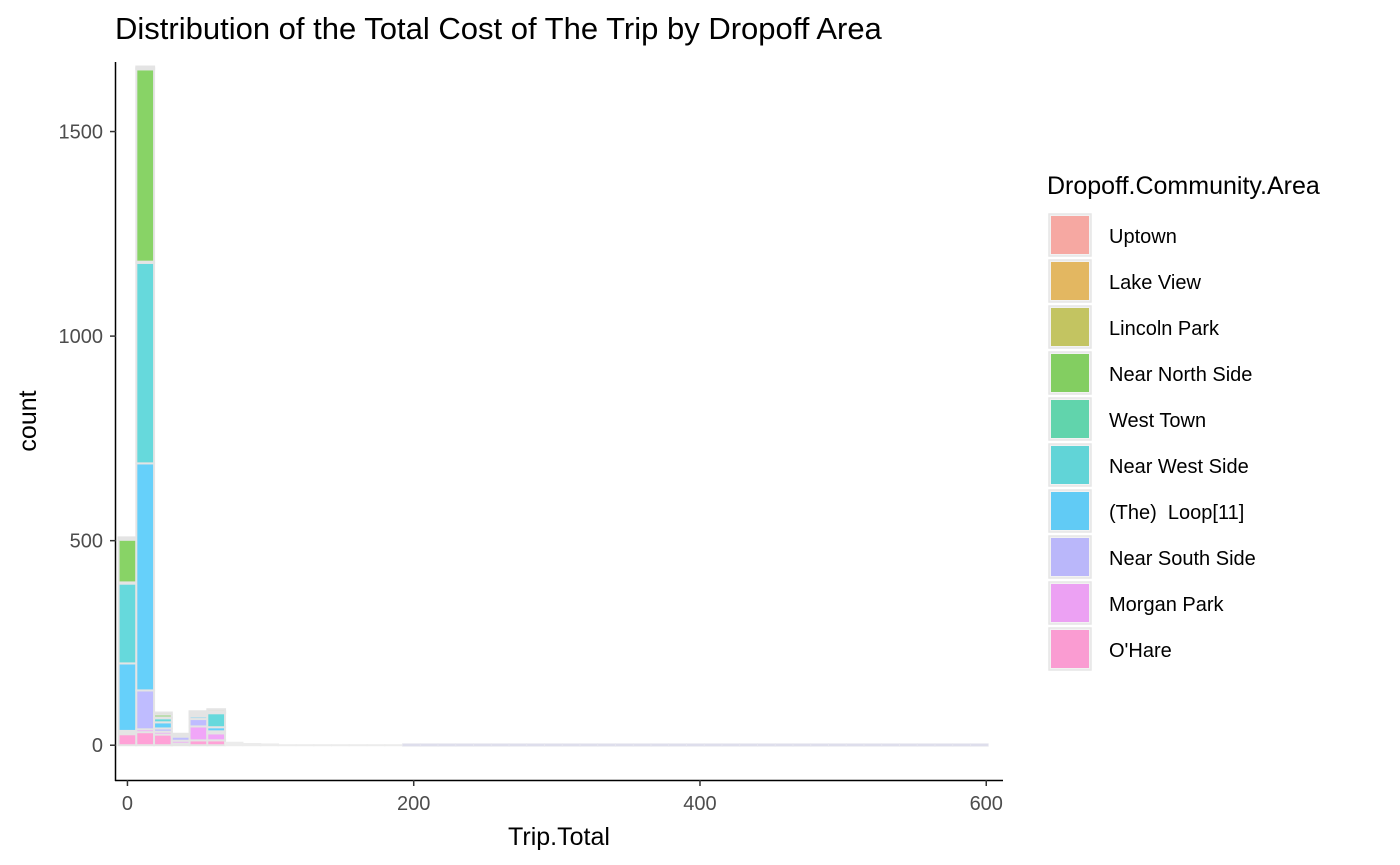  Describe the element at coordinates (699, 804) in the screenshot. I see `x-tick-label: 400` at that location.